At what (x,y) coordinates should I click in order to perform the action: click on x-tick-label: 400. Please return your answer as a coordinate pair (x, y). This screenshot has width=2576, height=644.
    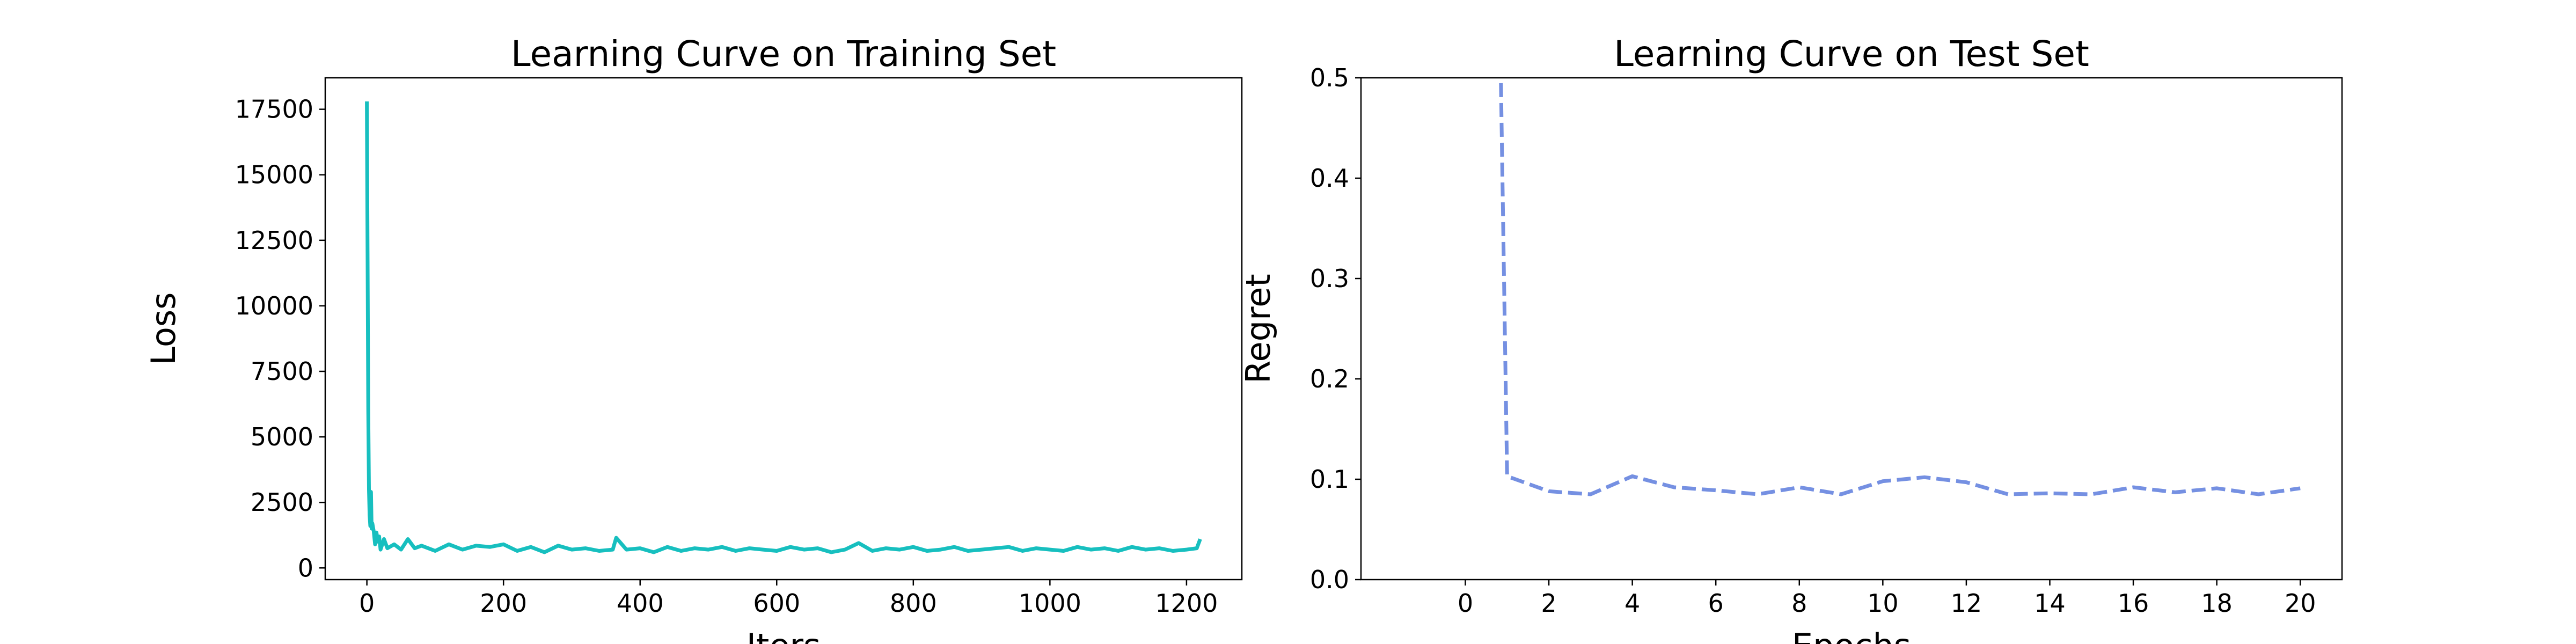
    Looking at the image, I should click on (640, 603).